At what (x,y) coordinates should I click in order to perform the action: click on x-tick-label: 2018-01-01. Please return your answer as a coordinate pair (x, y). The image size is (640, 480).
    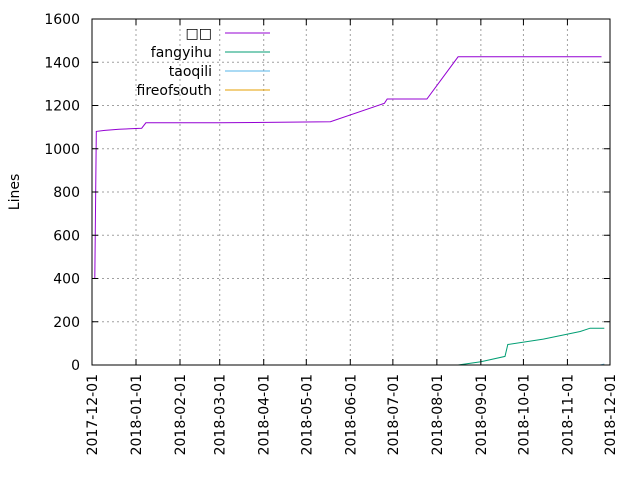
    Looking at the image, I should click on (137, 414).